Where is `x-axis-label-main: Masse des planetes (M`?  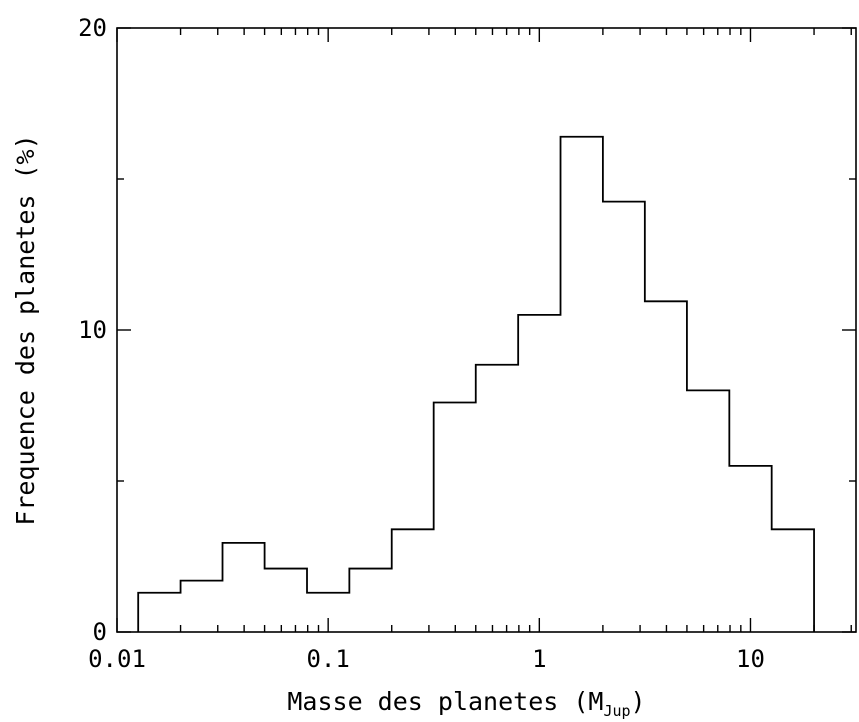
x-axis-label-main: Masse des planetes (M is located at coordinates (445, 701).